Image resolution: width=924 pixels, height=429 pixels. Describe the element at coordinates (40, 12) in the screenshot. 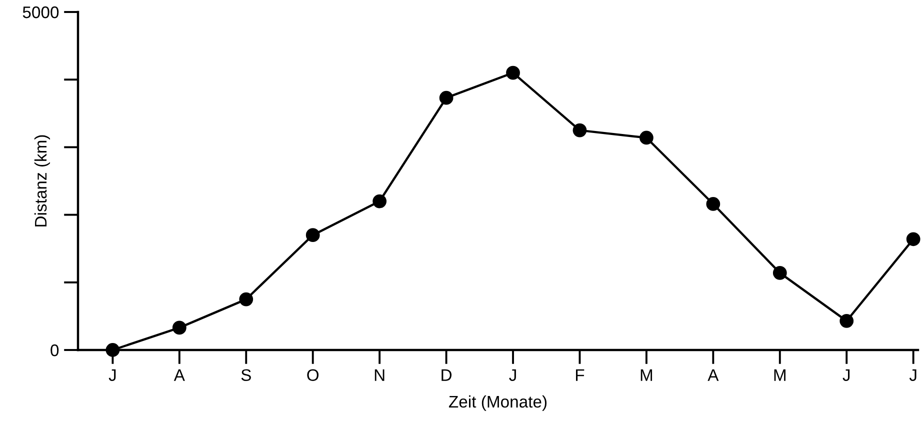

I see `y-tick-label: 5000` at that location.